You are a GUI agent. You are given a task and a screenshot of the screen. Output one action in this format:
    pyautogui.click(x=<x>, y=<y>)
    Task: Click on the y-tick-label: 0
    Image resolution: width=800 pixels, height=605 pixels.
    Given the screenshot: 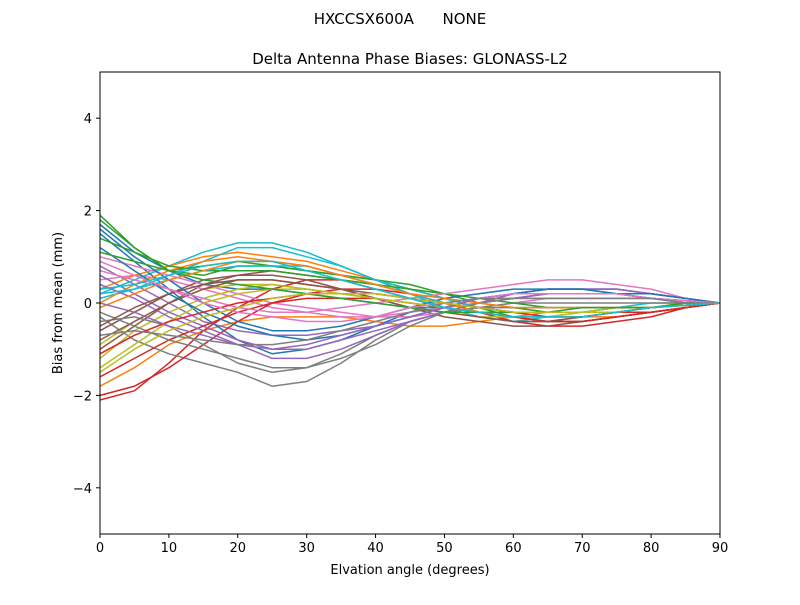 What is the action you would take?
    pyautogui.click(x=88, y=304)
    